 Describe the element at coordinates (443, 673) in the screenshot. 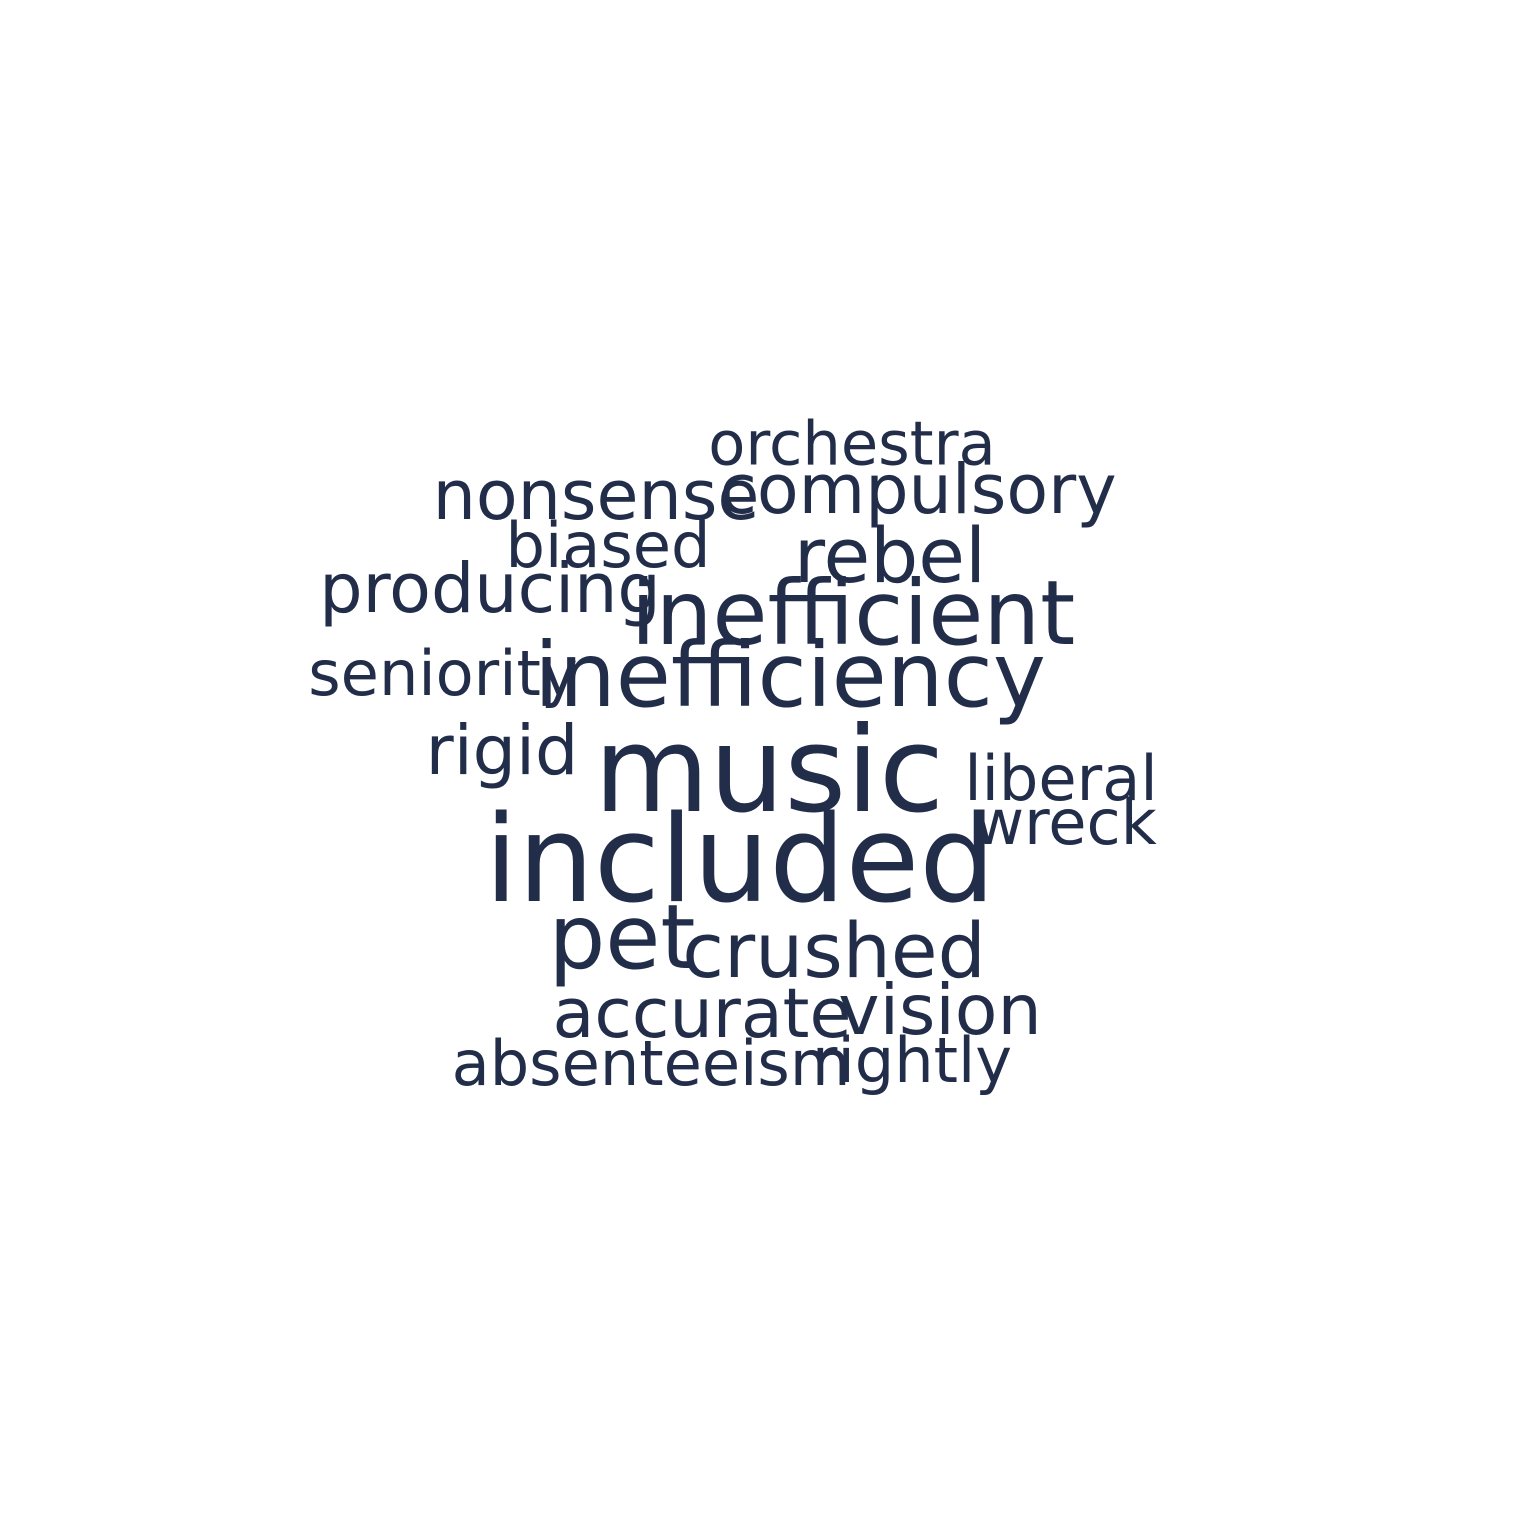

I see `word-seniority: seniority` at that location.